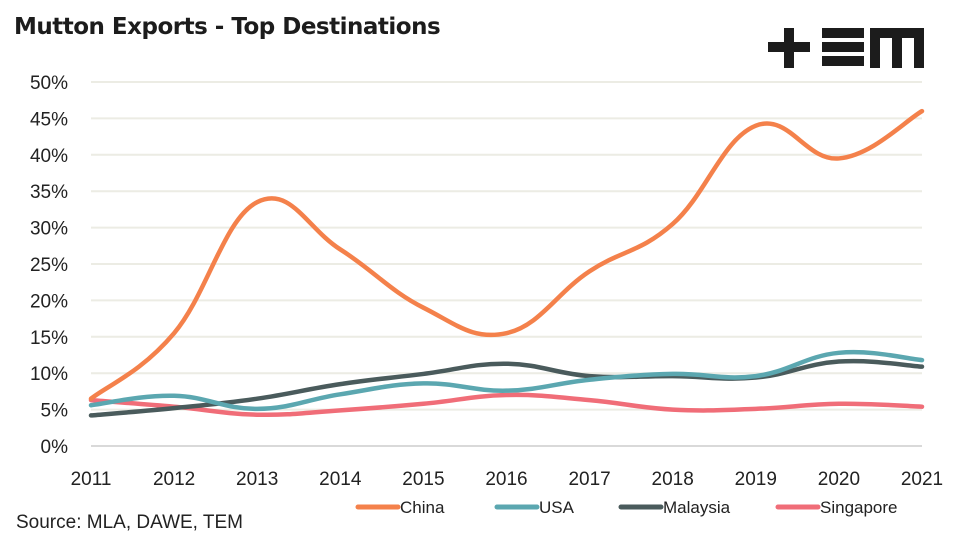  Describe the element at coordinates (843, 61) in the screenshot. I see `logo-e-bottom` at that location.